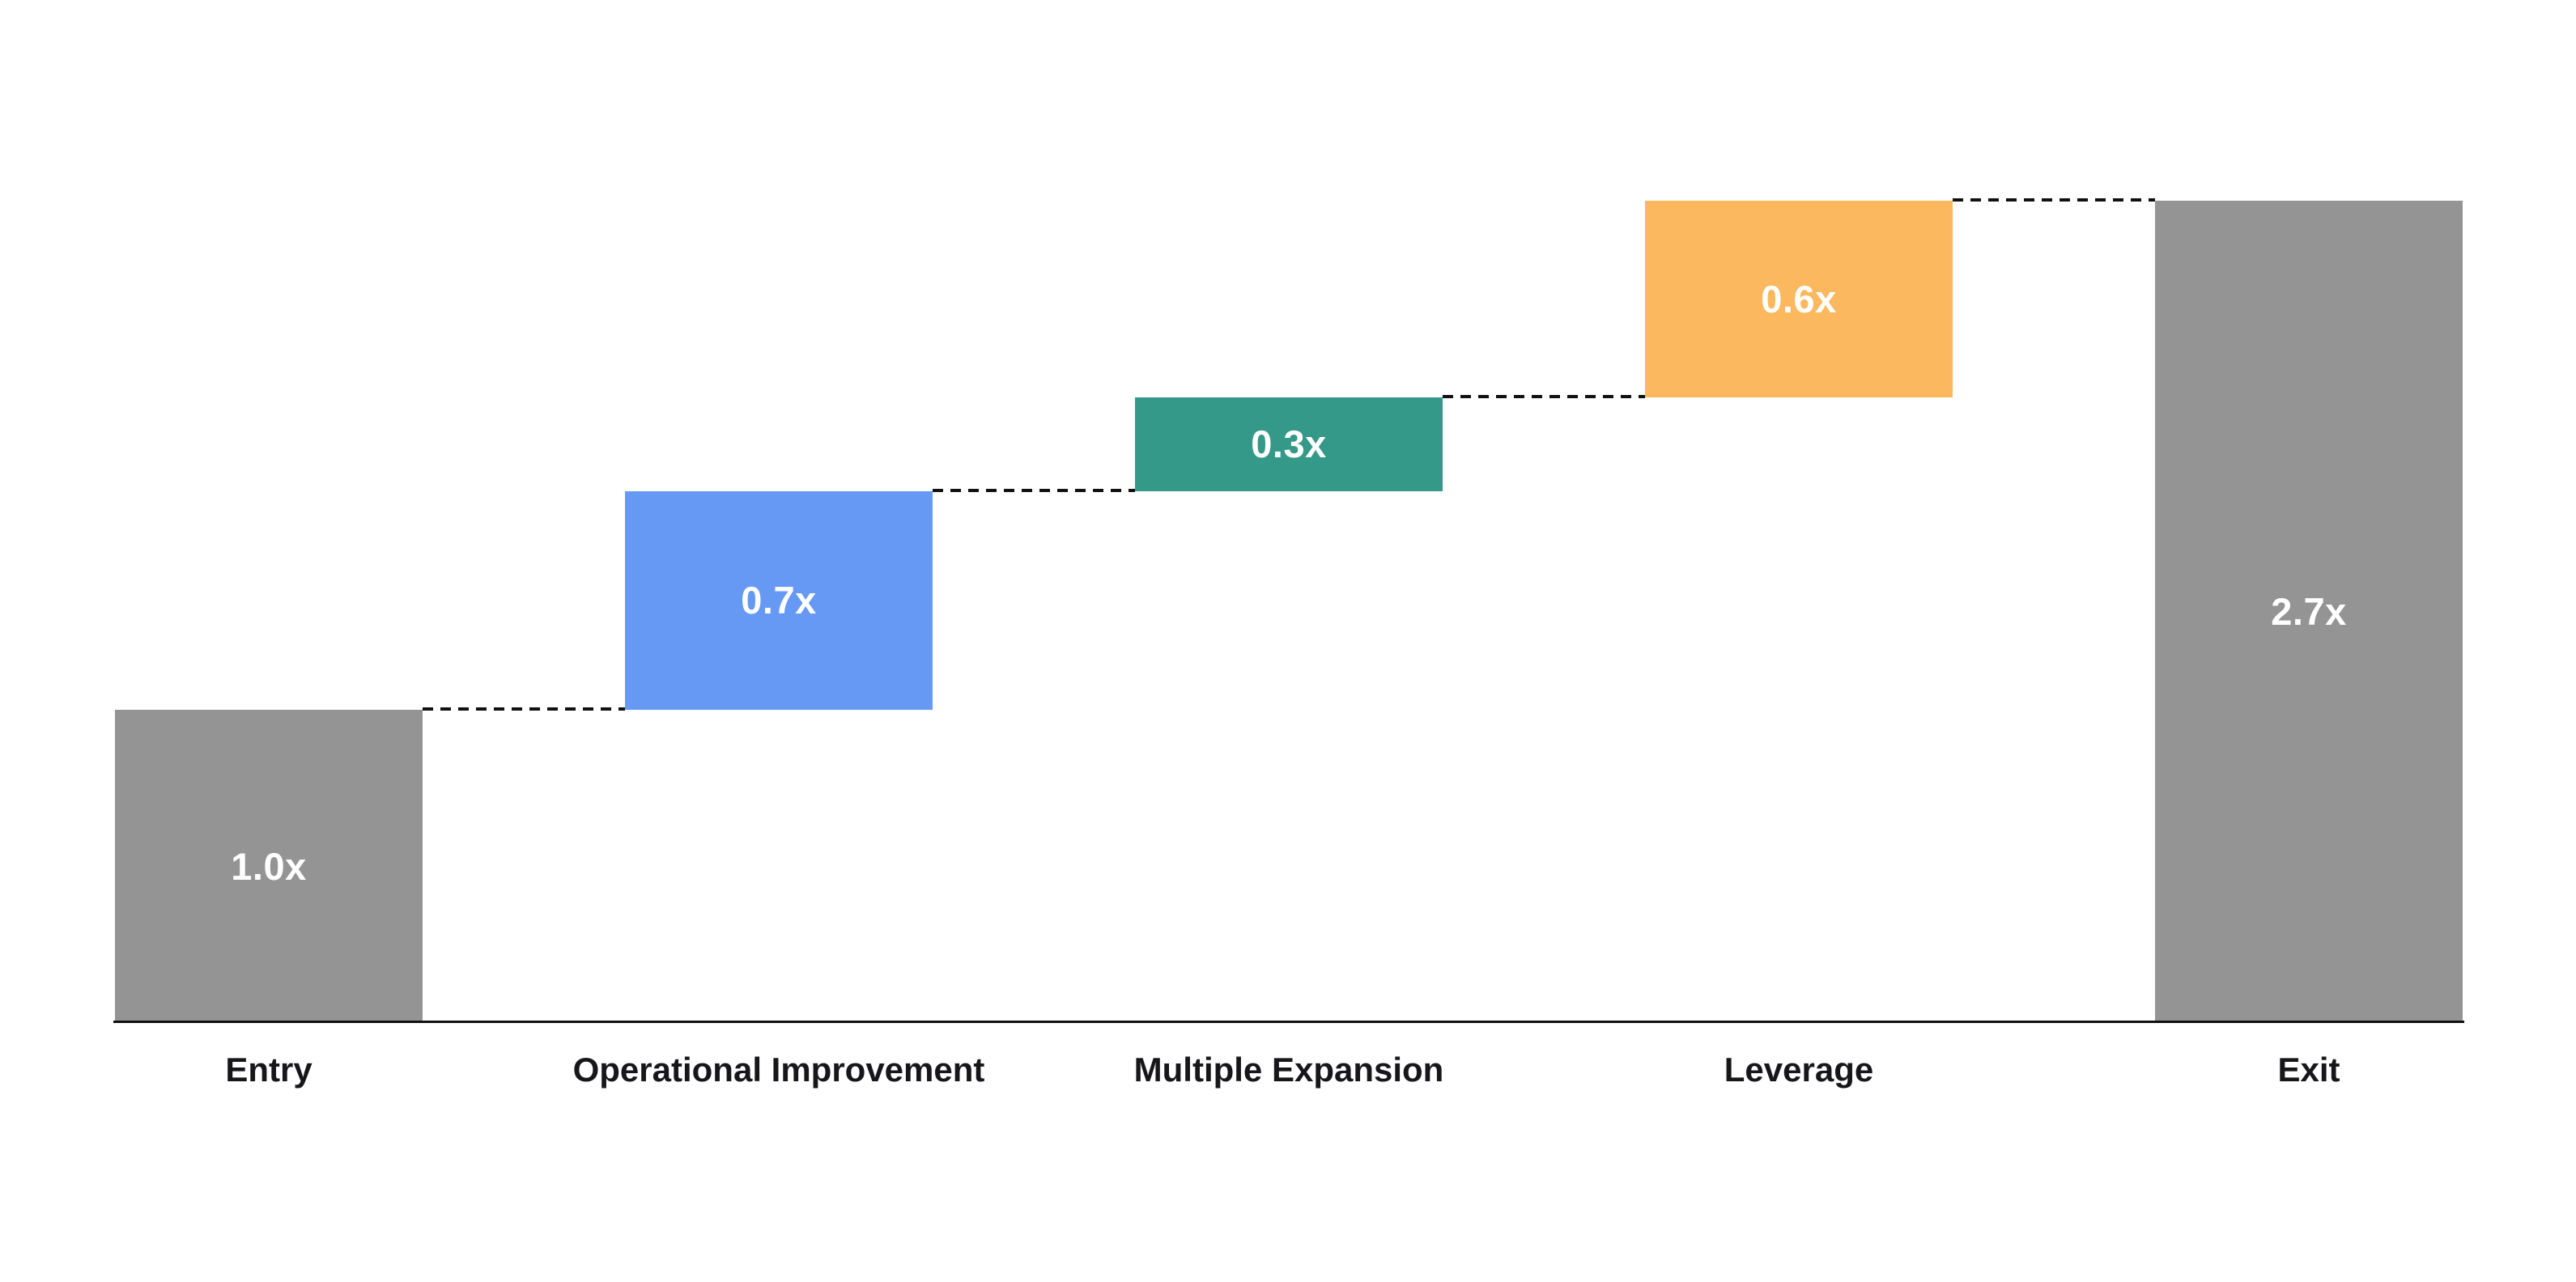  Describe the element at coordinates (2308, 1070) in the screenshot. I see `x-axis-label-exit: Exit` at that location.